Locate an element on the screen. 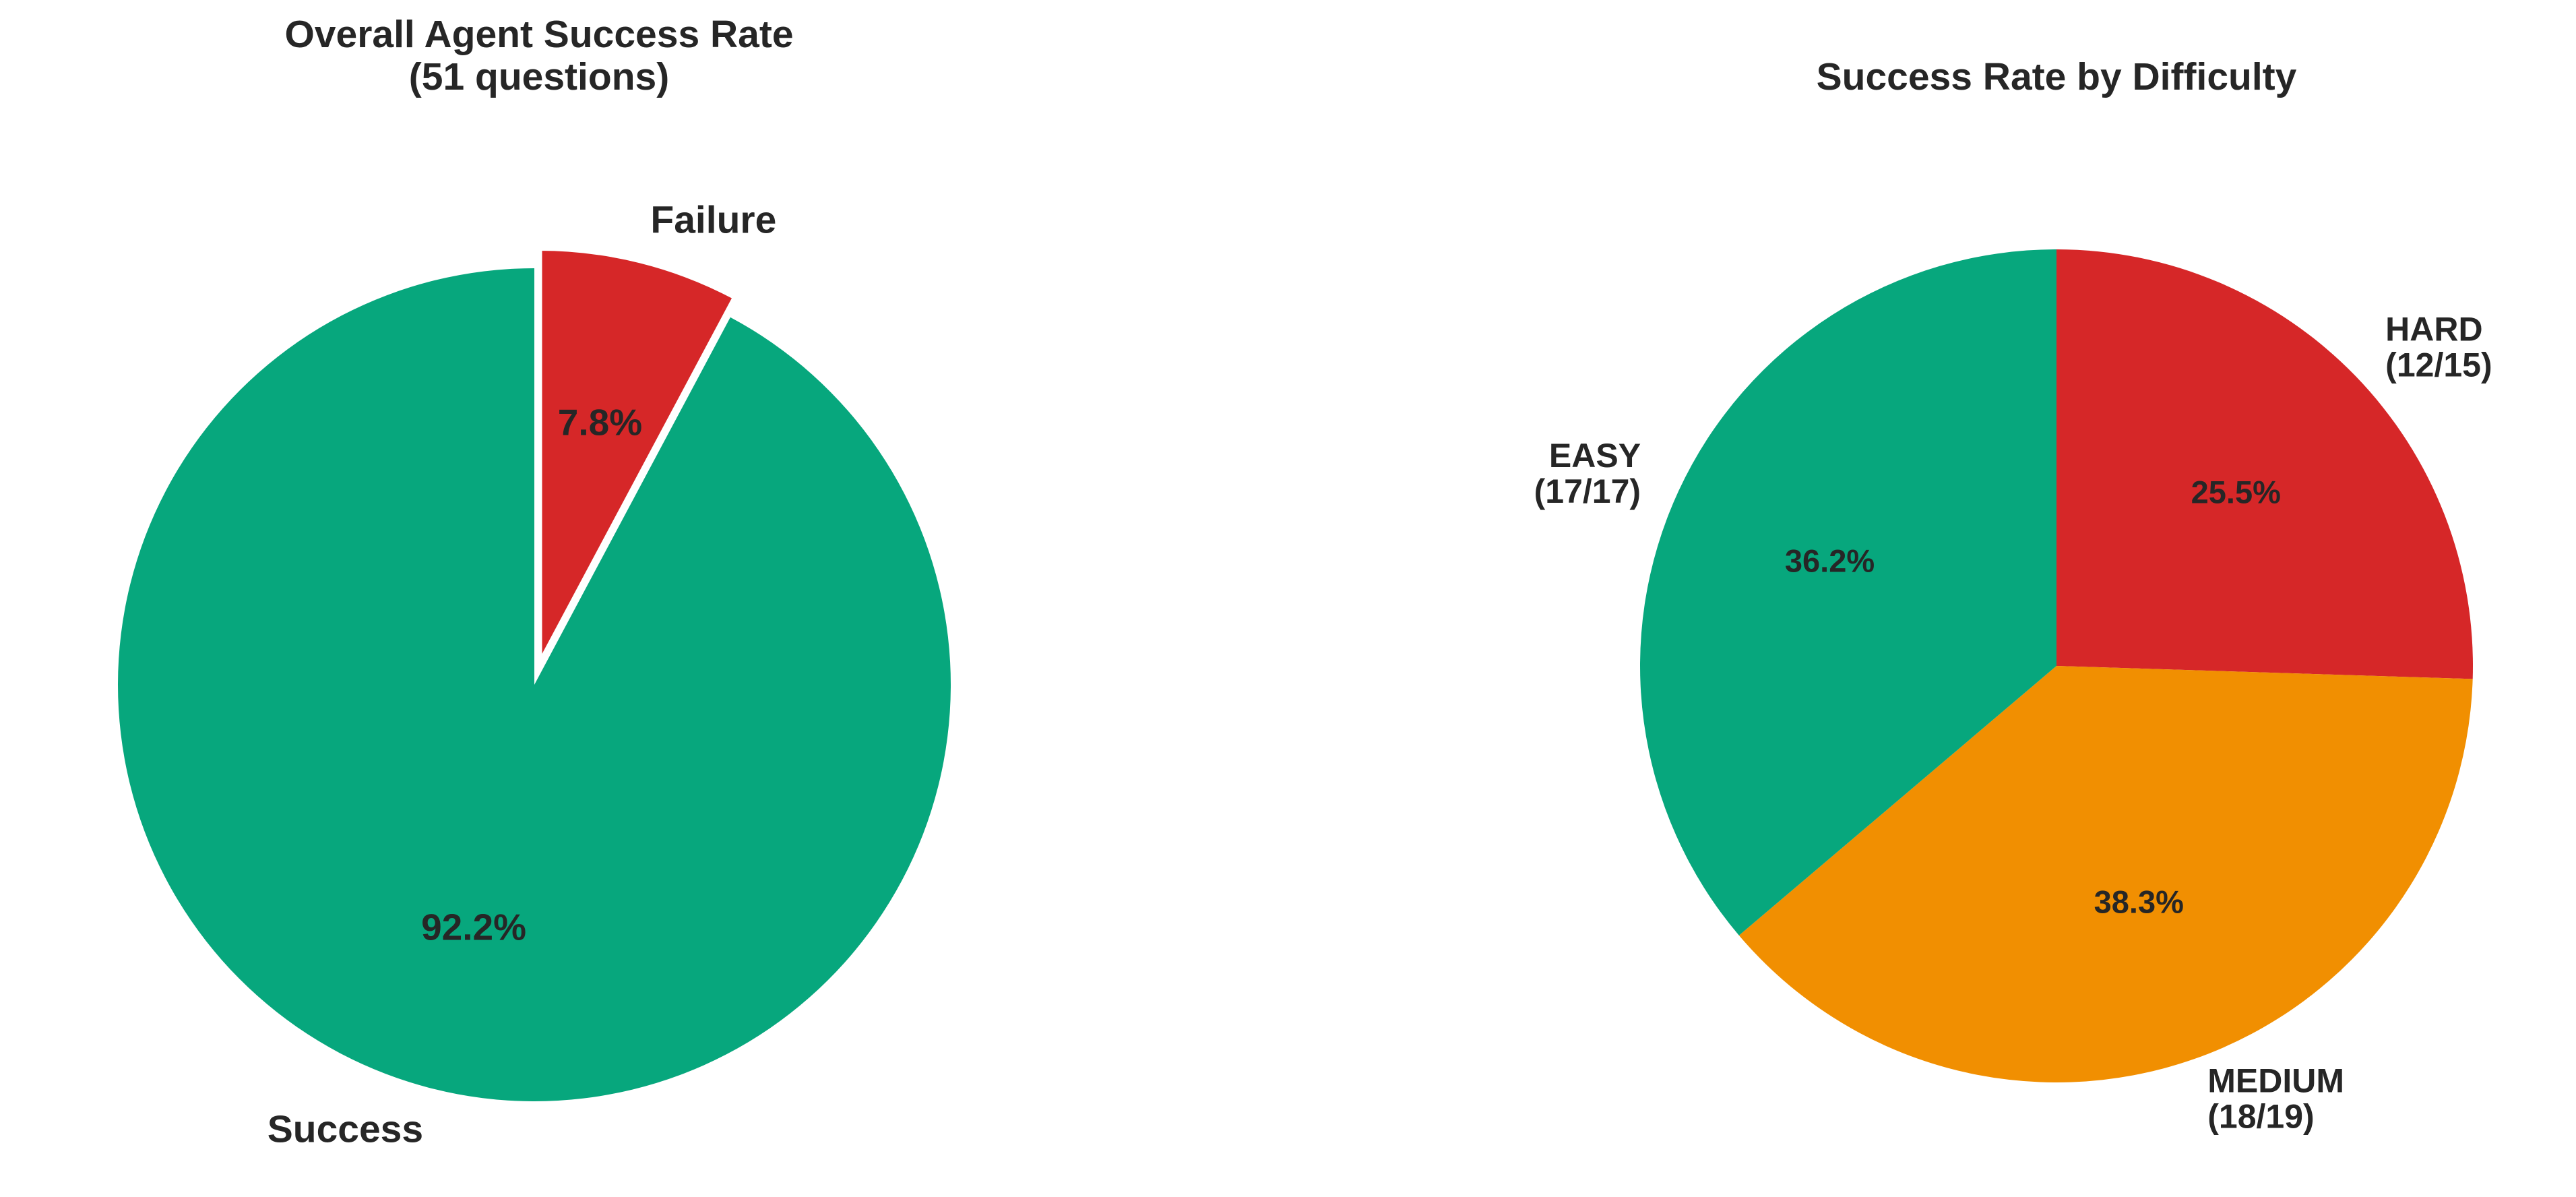 The image size is (2576, 1197). chart-title: Success Rate by Difficulty is located at coordinates (2057, 76).